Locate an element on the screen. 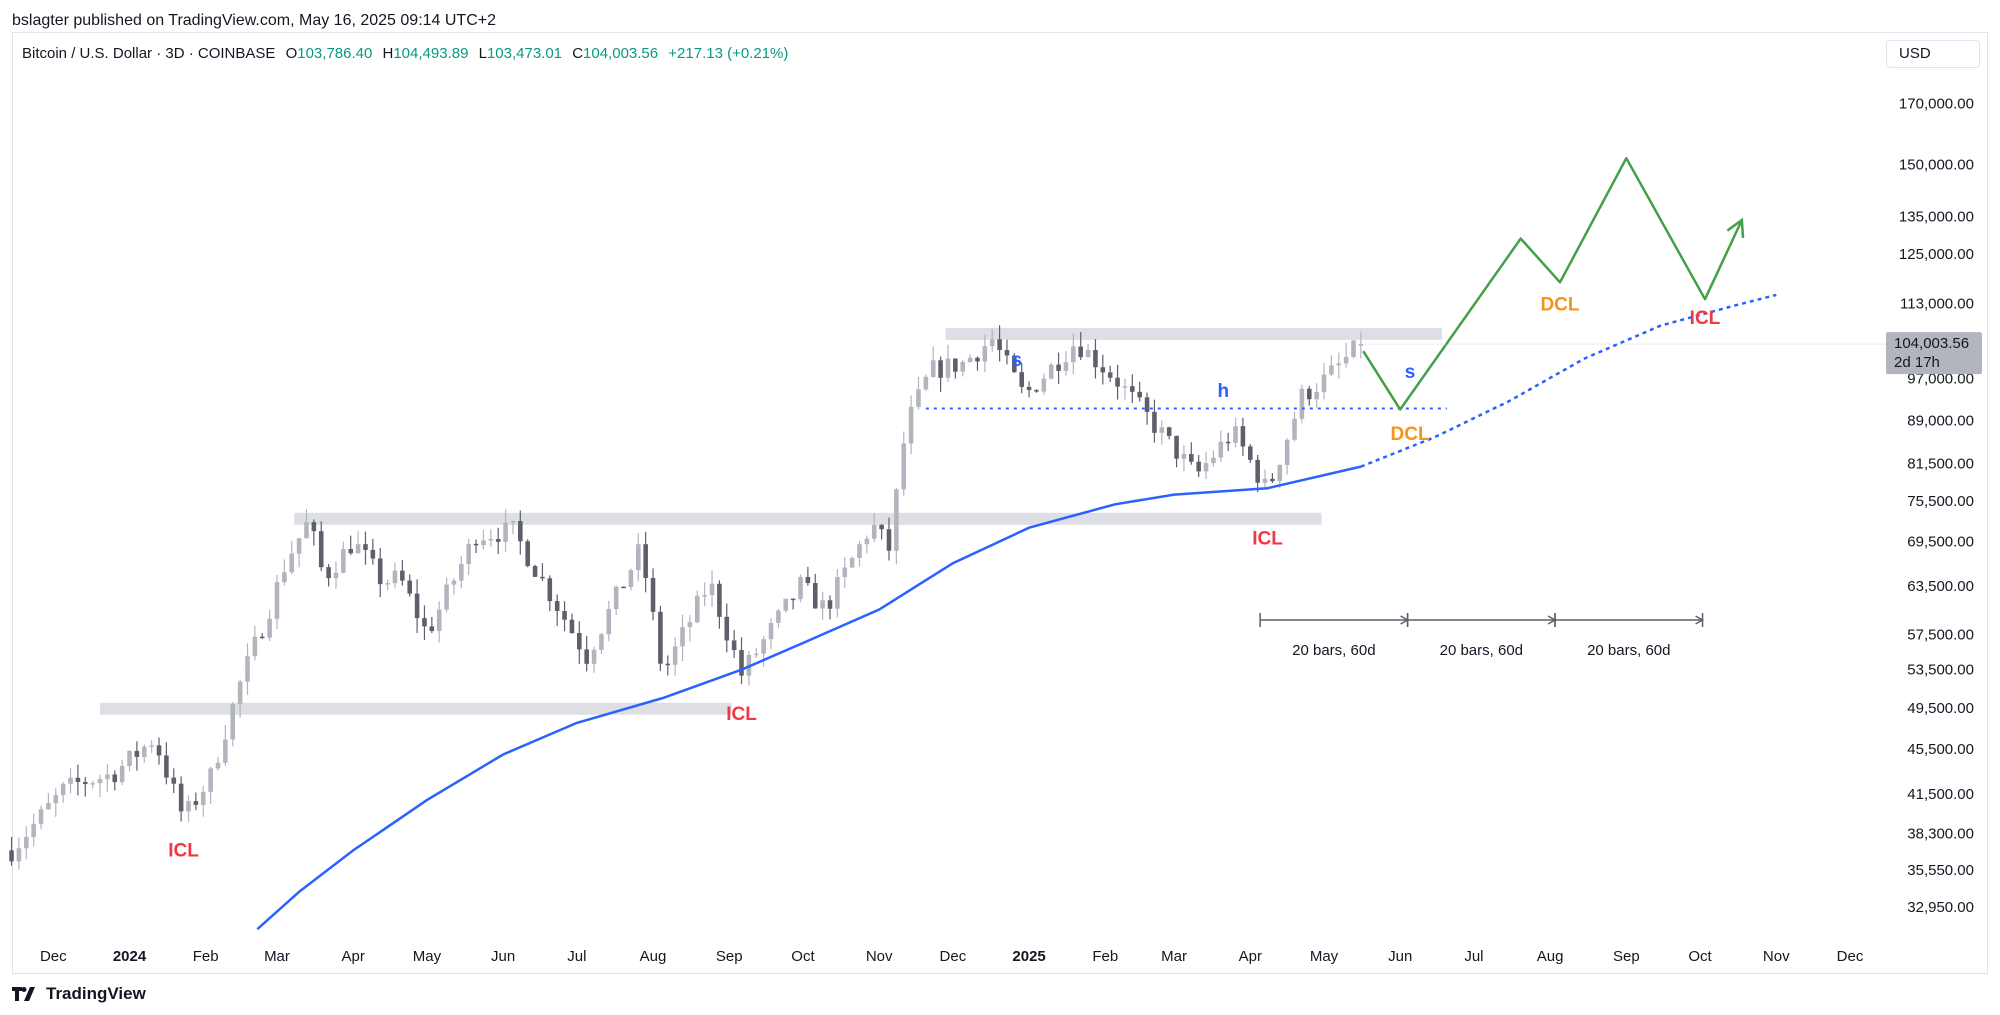 This screenshot has width=2000, height=1015. moving-average-projection is located at coordinates (1568, 380).